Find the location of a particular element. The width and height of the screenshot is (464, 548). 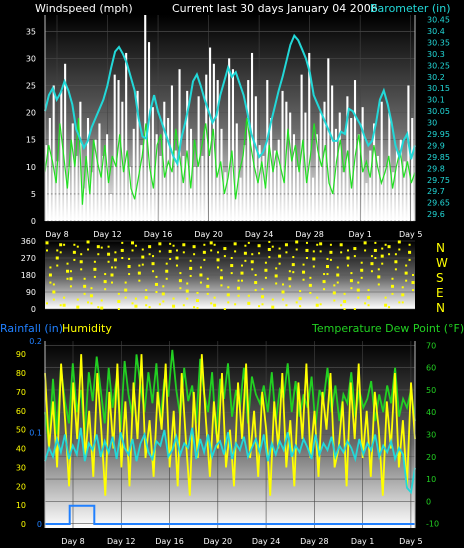

x-tick-label: Day 8 is located at coordinates (72, 541).